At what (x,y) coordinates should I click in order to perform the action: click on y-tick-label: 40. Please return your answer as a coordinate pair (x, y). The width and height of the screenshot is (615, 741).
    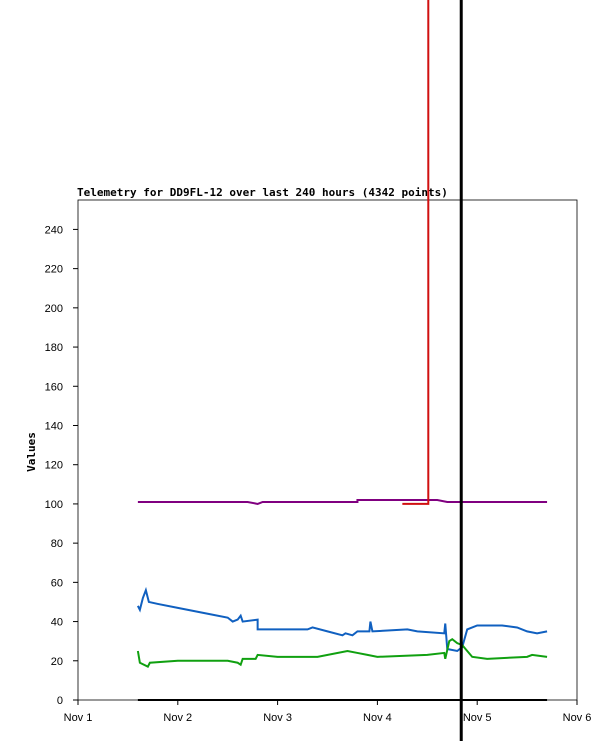
    Looking at the image, I should click on (57, 623).